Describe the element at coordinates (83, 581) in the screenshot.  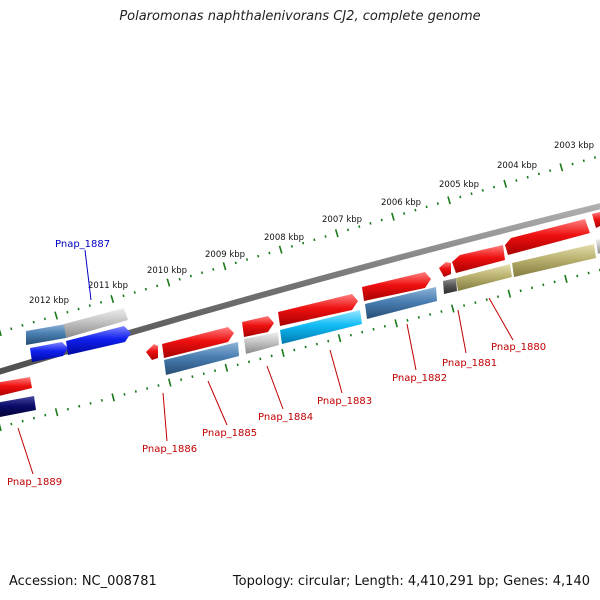
I see `accession-text: Accession: NC_008781` at that location.